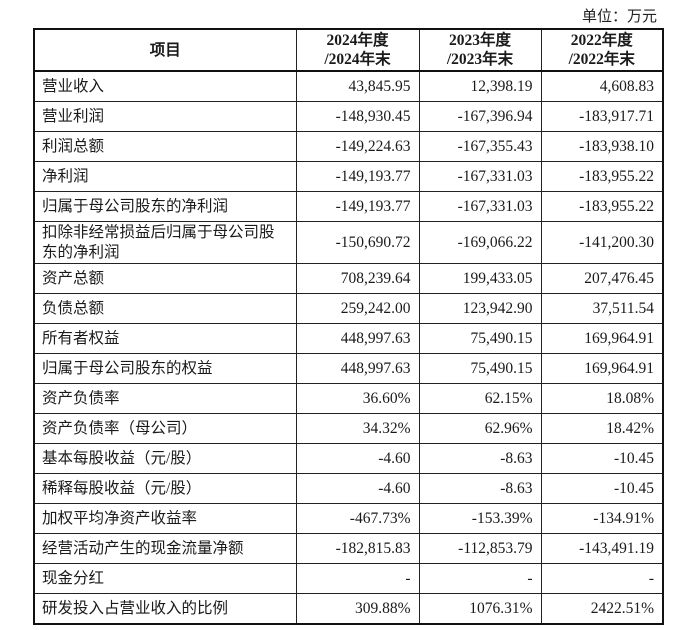 The height and width of the screenshot is (630, 700). I want to click on value-2024: -, so click(357, 578).